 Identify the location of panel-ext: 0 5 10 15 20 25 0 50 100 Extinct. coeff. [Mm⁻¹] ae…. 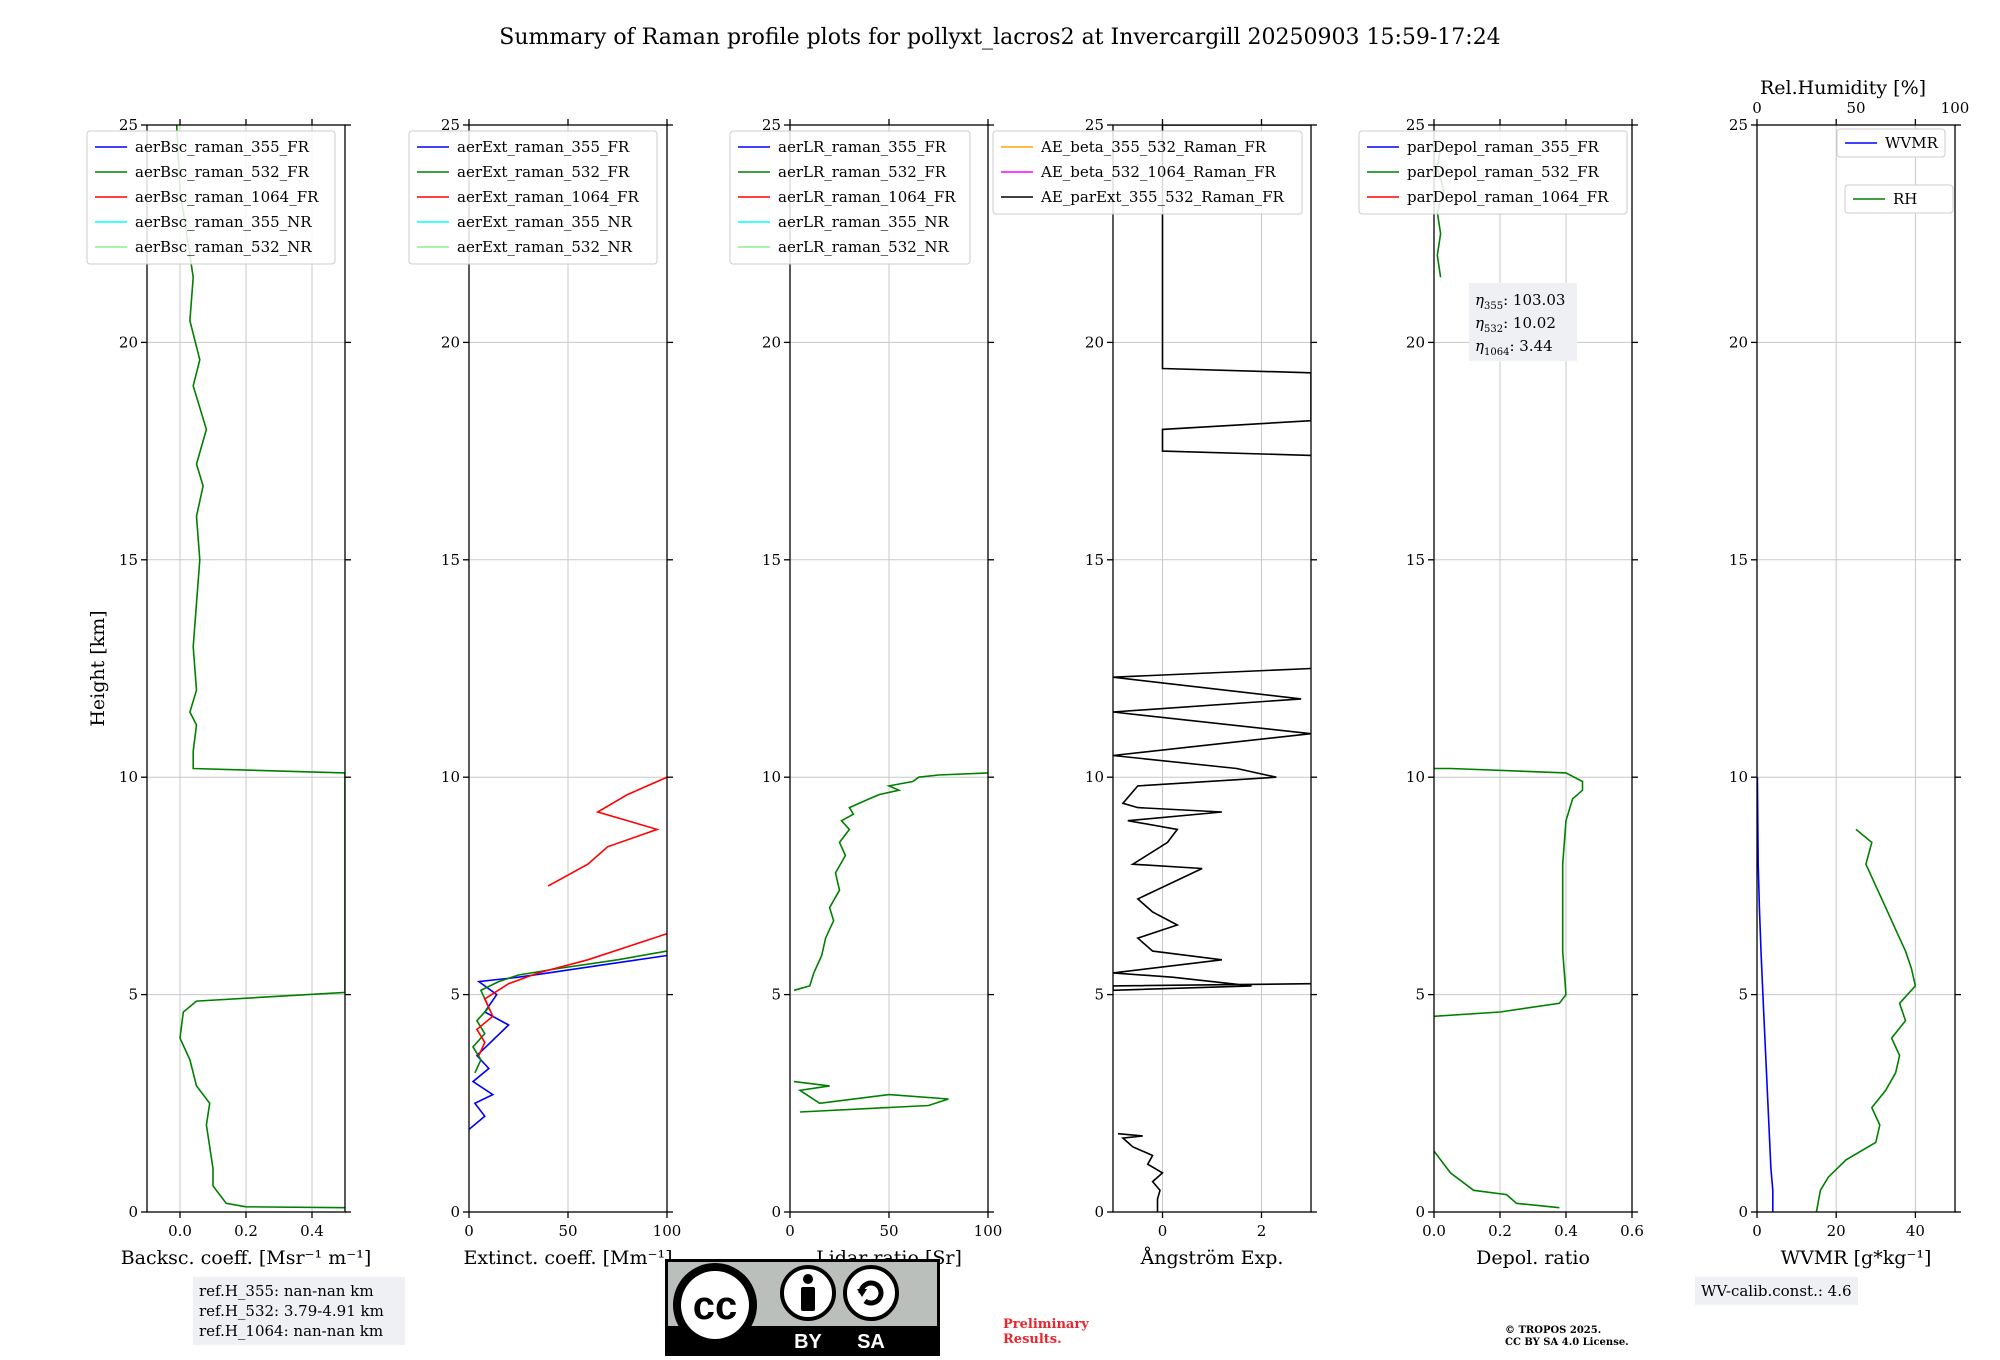
(544, 692).